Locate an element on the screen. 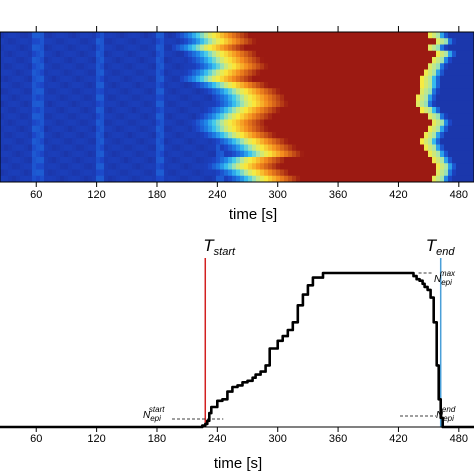 This screenshot has height=474, width=474. line-xlabel: time [s] is located at coordinates (238, 463).